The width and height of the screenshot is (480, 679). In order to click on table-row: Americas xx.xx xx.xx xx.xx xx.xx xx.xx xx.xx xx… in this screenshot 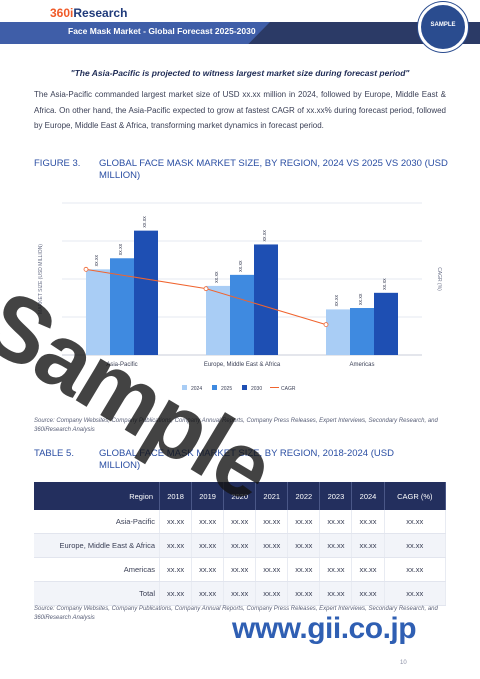, I will do `click(240, 569)`.